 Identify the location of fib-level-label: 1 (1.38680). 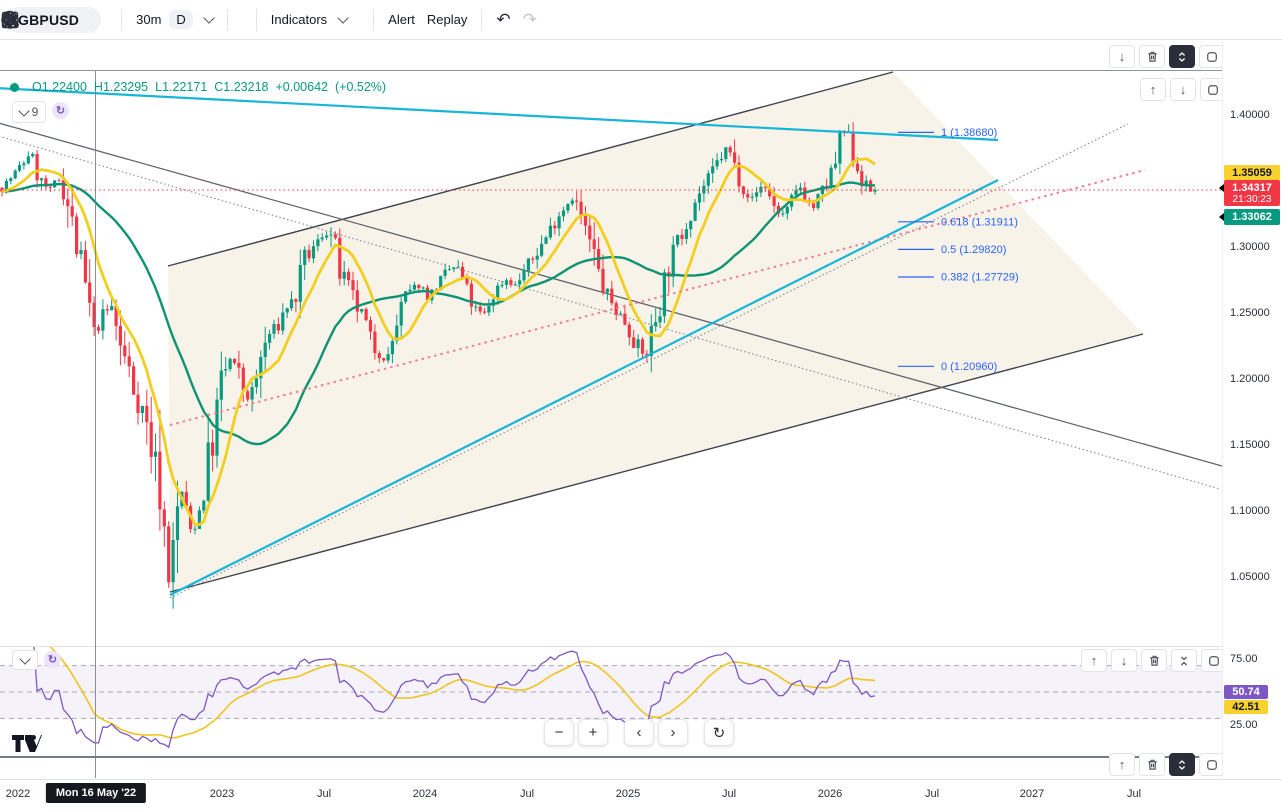
(969, 133).